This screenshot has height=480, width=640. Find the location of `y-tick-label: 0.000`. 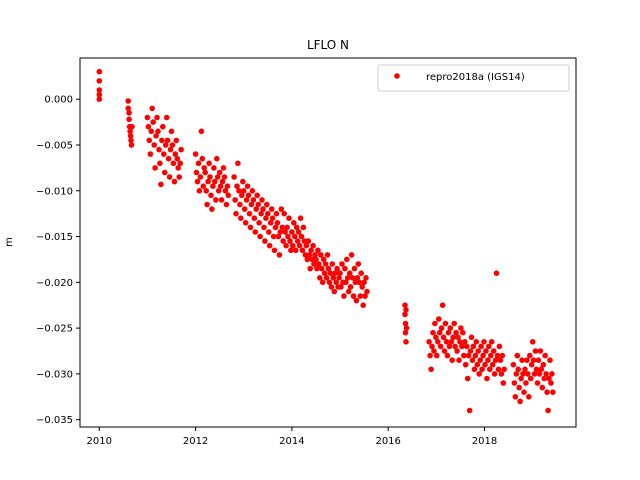

y-tick-label: 0.000 is located at coordinates (58, 100).